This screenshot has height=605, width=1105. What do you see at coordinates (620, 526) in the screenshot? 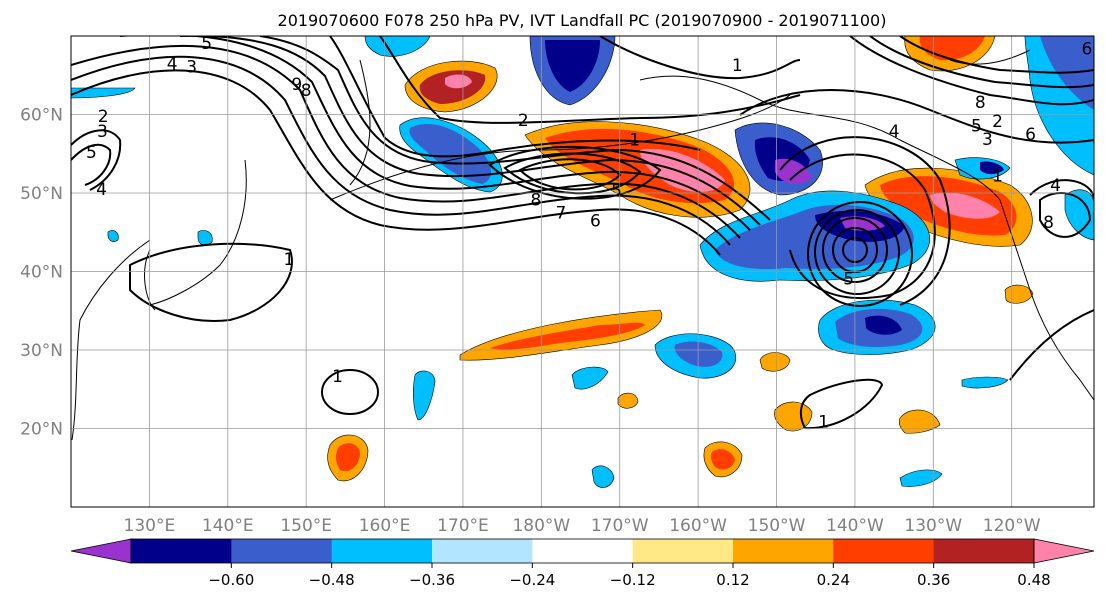
I see `lon-label: 170°W` at bounding box center [620, 526].